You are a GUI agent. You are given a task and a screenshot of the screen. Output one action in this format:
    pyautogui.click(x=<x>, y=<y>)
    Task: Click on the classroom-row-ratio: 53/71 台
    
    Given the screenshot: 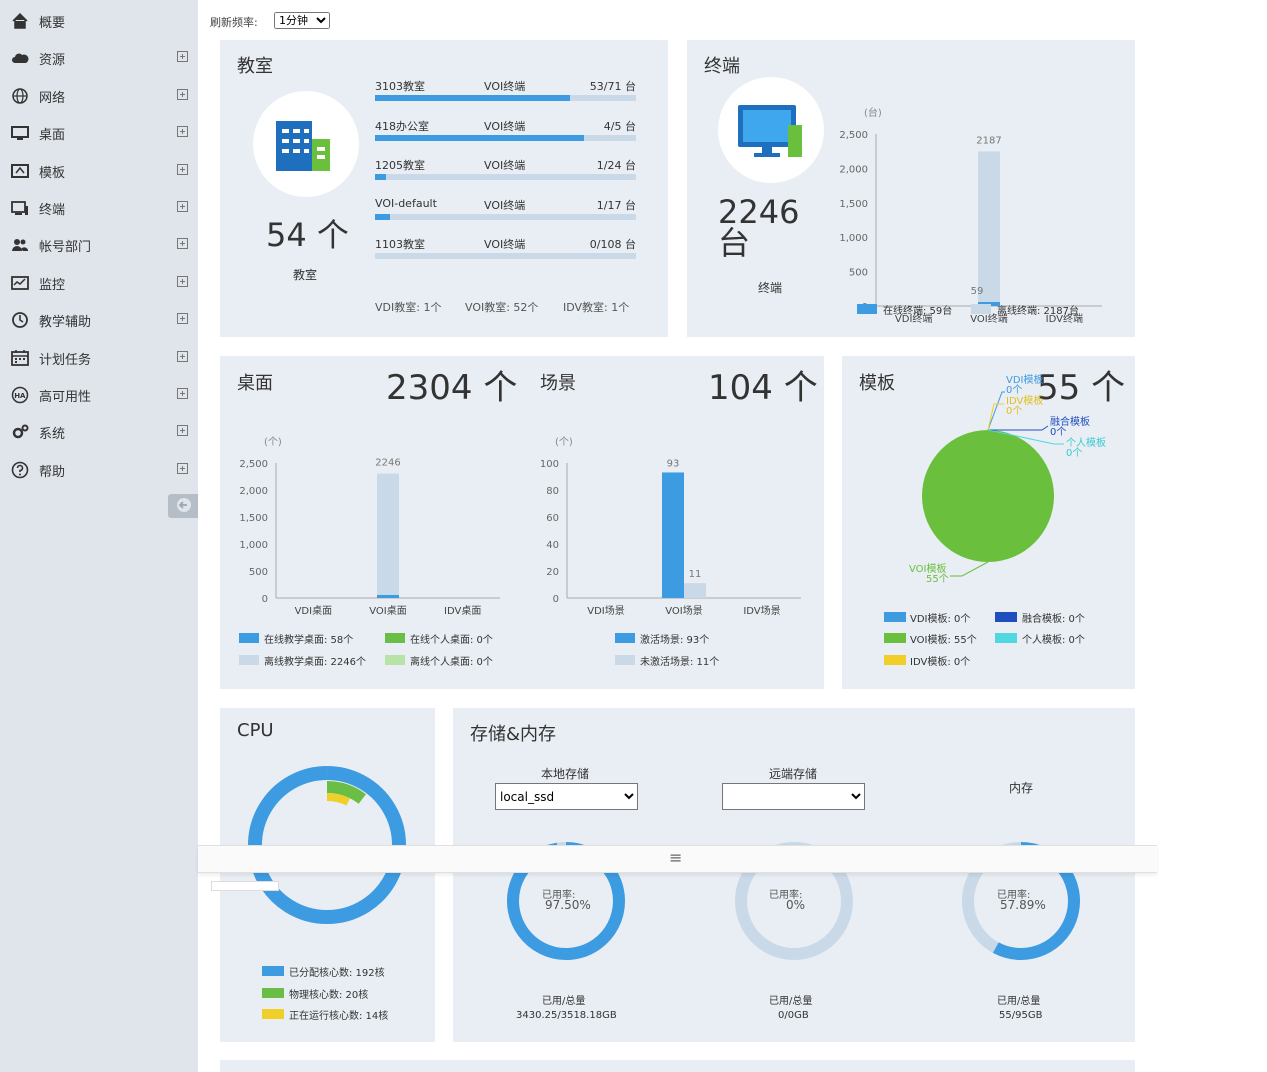 What is the action you would take?
    pyautogui.click(x=612, y=86)
    